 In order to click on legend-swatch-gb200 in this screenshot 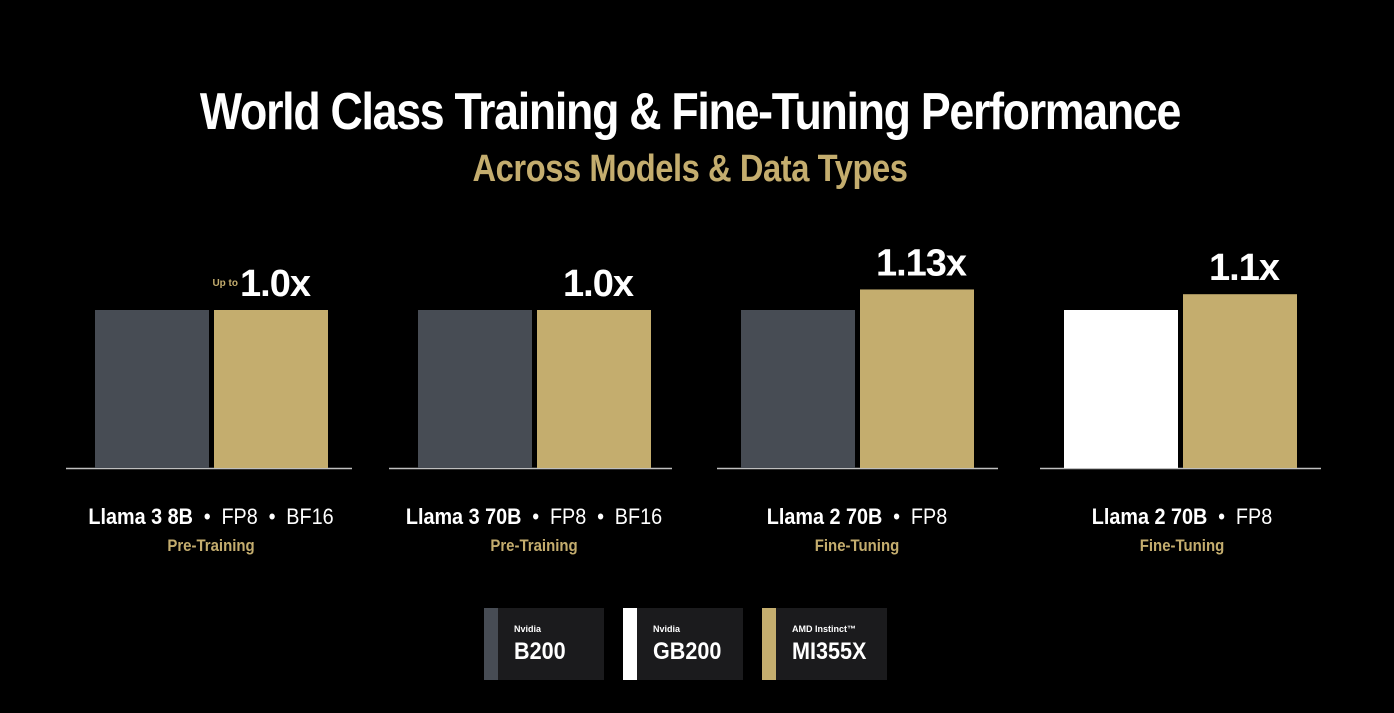, I will do `click(630, 644)`.